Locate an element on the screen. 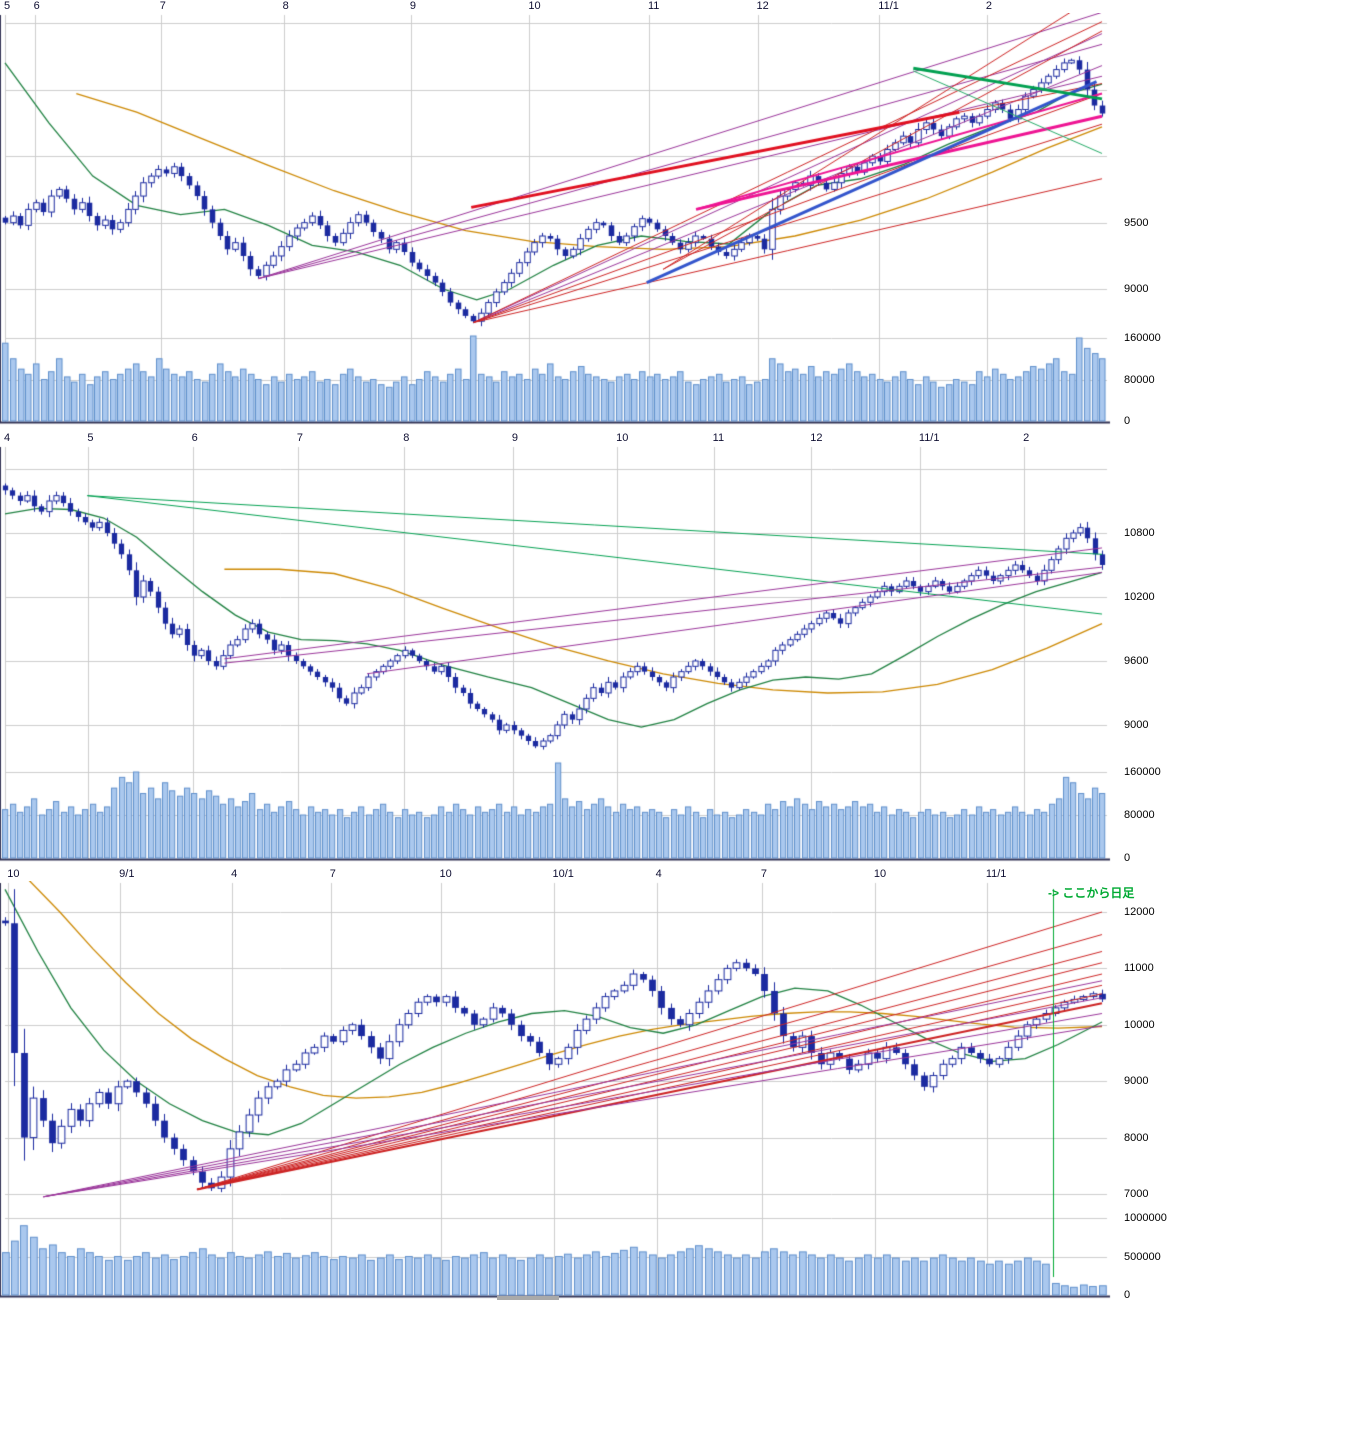 This screenshot has width=1366, height=1440. price-axis-label: 9500 is located at coordinates (1136, 222).